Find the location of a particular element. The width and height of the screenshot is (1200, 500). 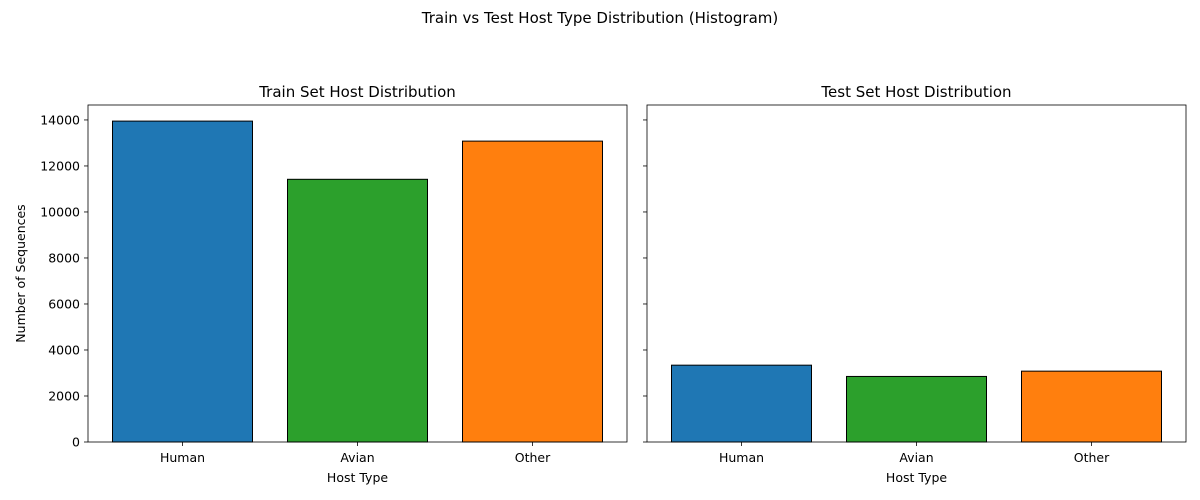

train-bar-other is located at coordinates (532, 291).